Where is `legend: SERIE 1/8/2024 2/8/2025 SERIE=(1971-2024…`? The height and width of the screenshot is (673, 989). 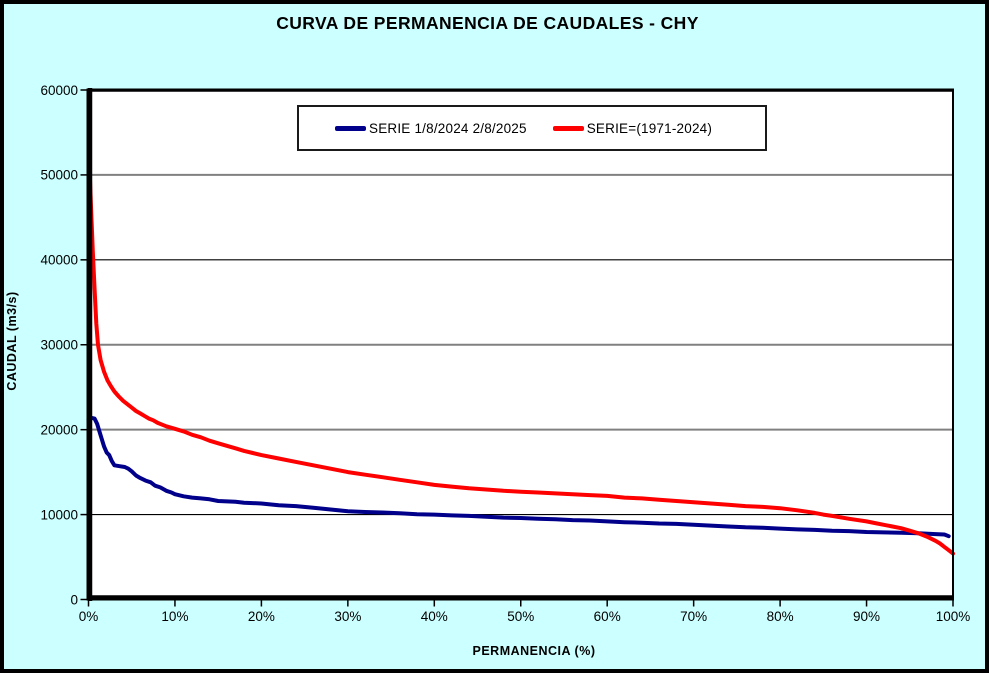
legend: SERIE 1/8/2024 2/8/2025 SERIE=(1971-2024… is located at coordinates (532, 128).